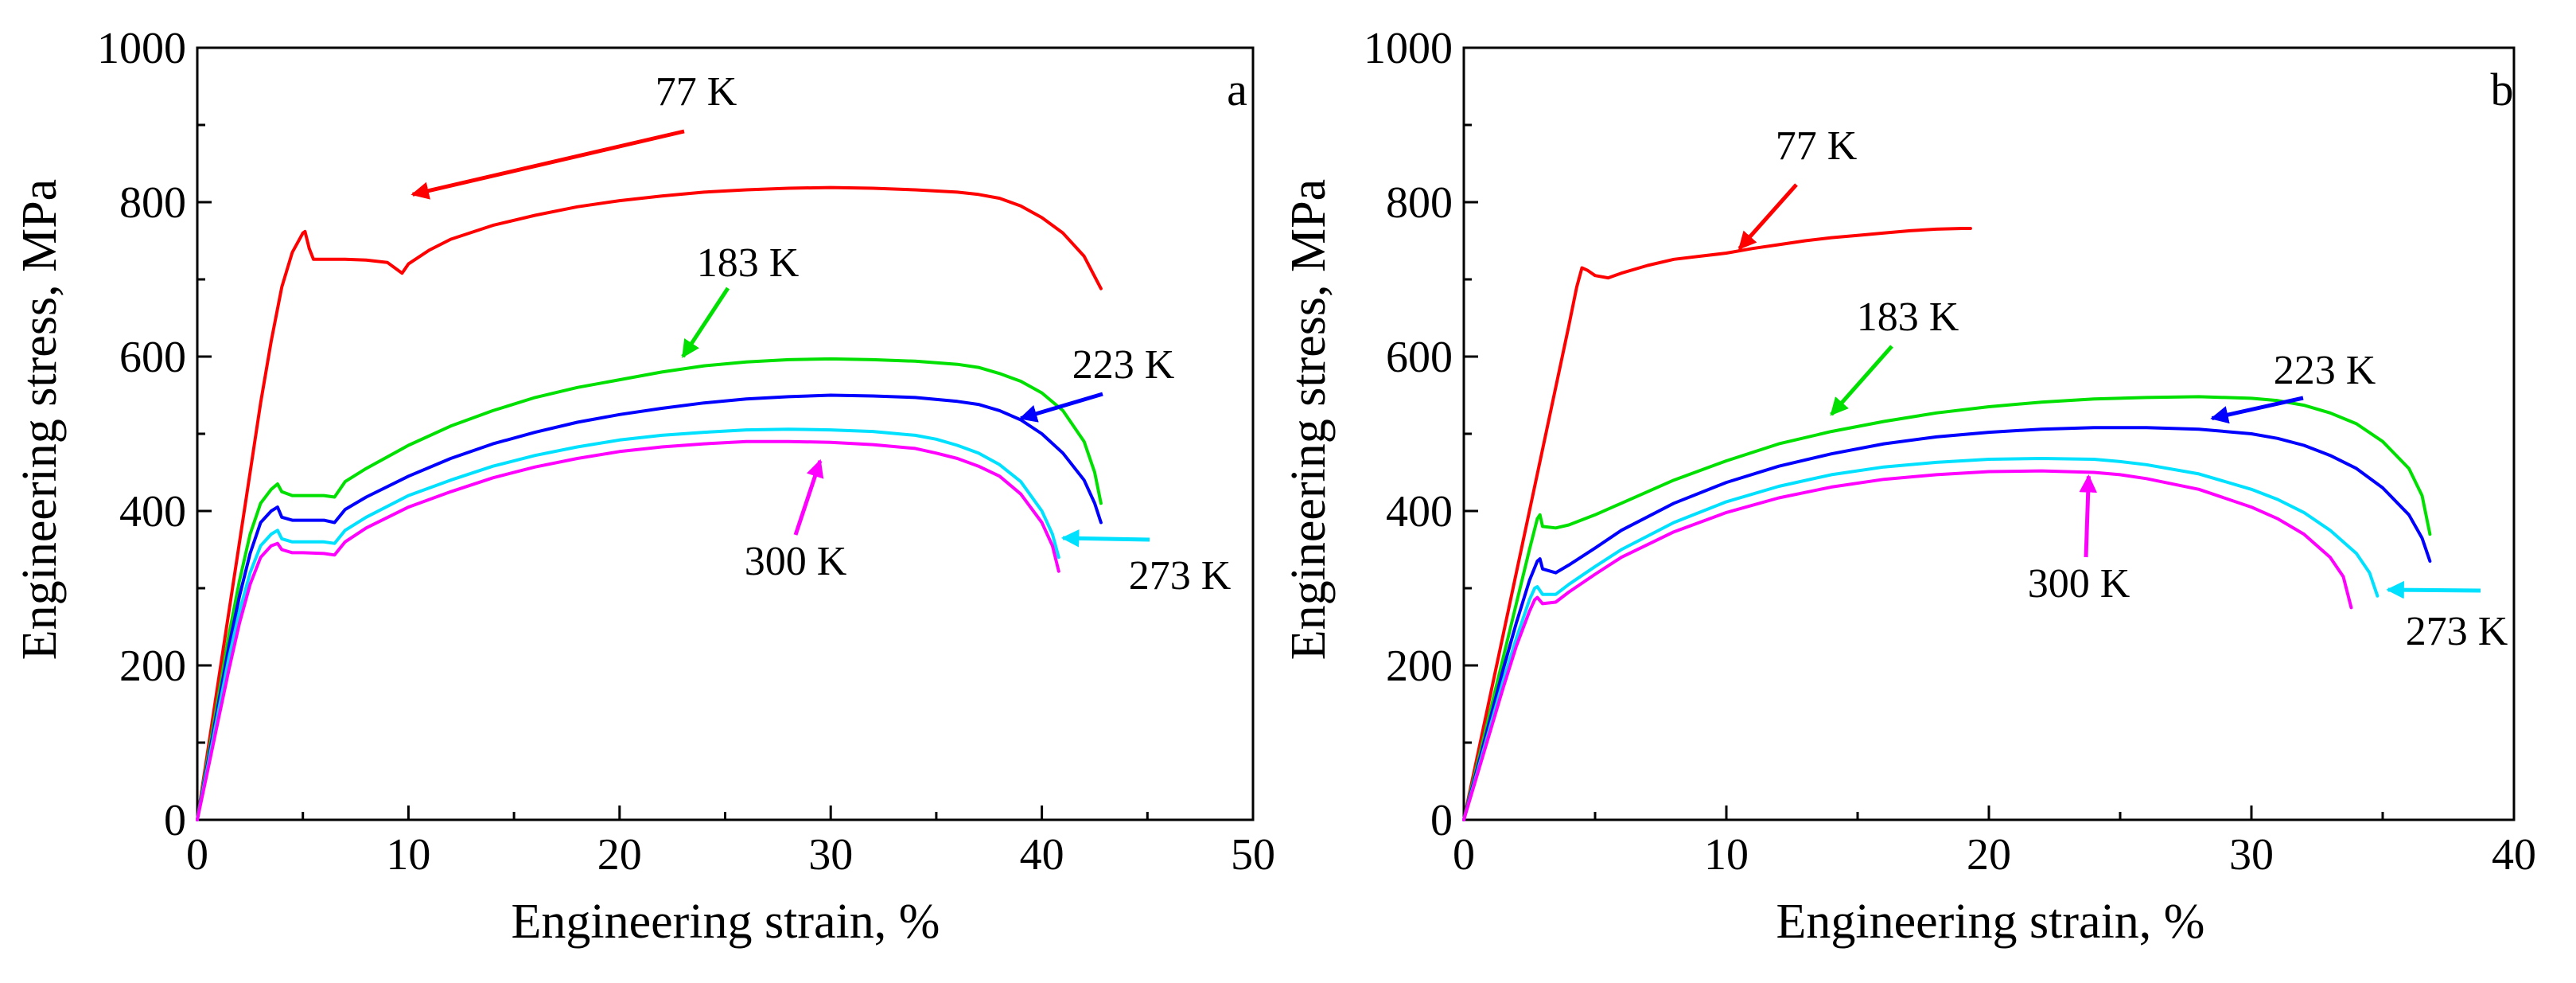 The width and height of the screenshot is (2576, 983). Describe the element at coordinates (1991, 922) in the screenshot. I see `chart-b-x-axis-title: Engineering strain, %` at that location.